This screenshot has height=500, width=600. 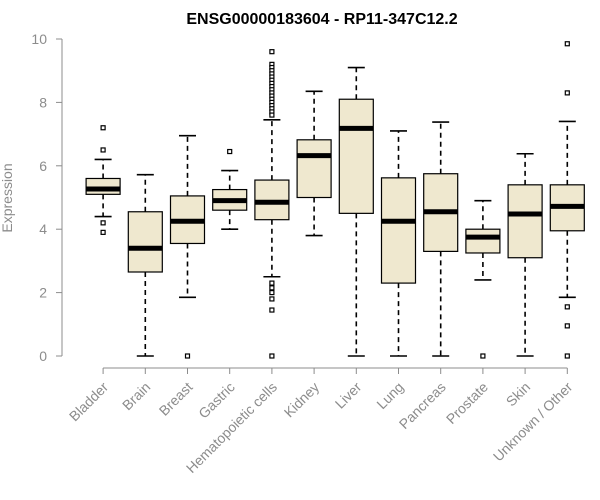 What do you see at coordinates (43, 166) in the screenshot?
I see `y-tick-label: 6` at bounding box center [43, 166].